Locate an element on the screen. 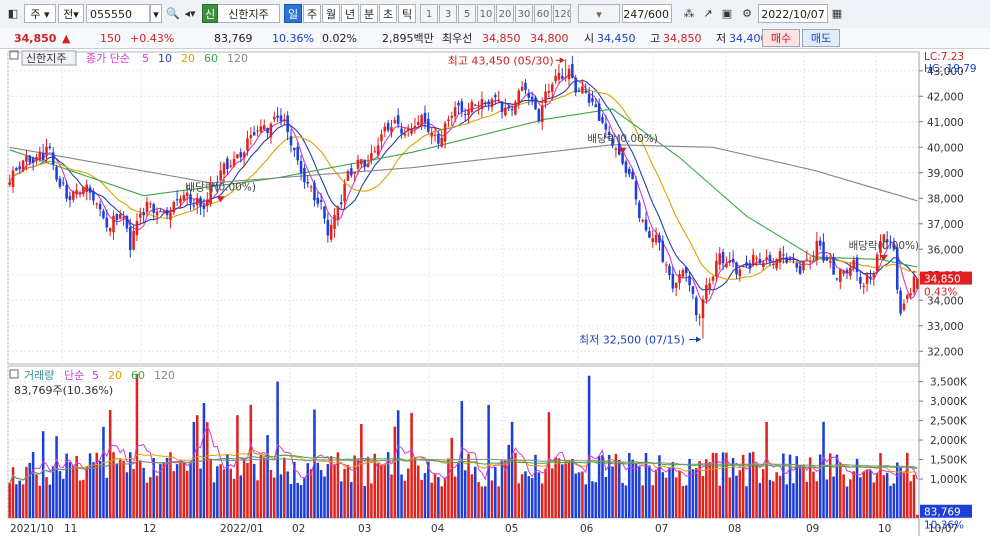 This screenshot has width=990, height=542. unit-select: ▾ is located at coordinates (599, 13).